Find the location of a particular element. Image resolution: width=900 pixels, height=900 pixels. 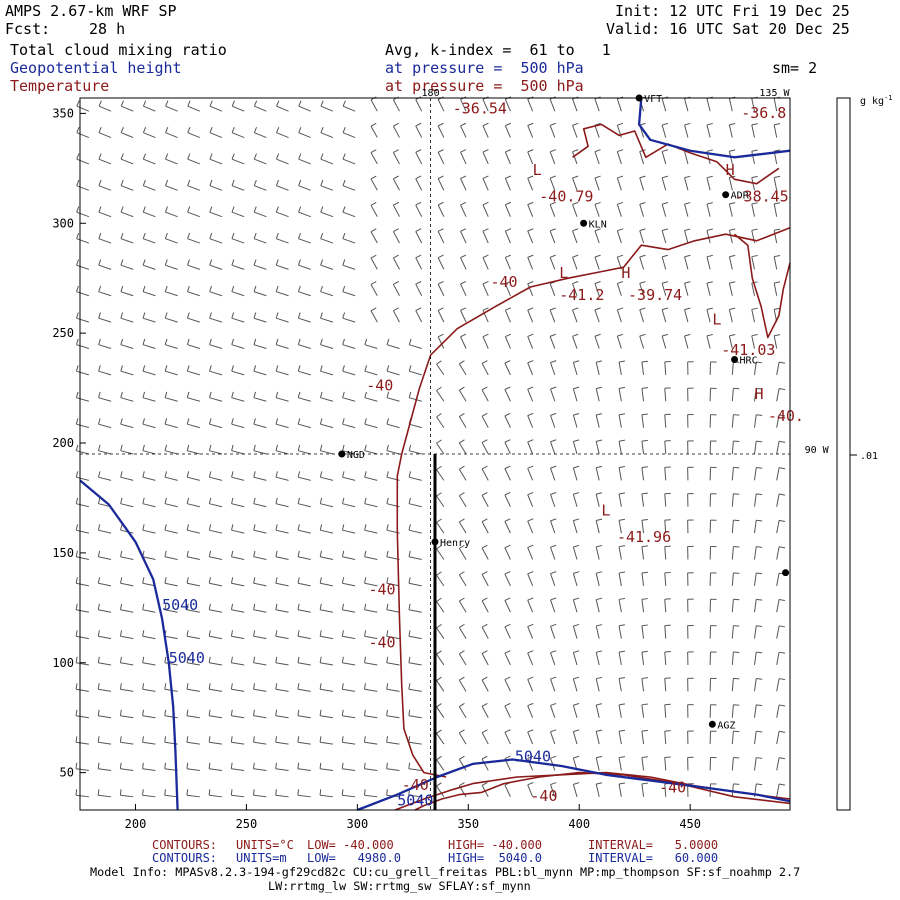

y-tick-label: 100 is located at coordinates (63, 663).